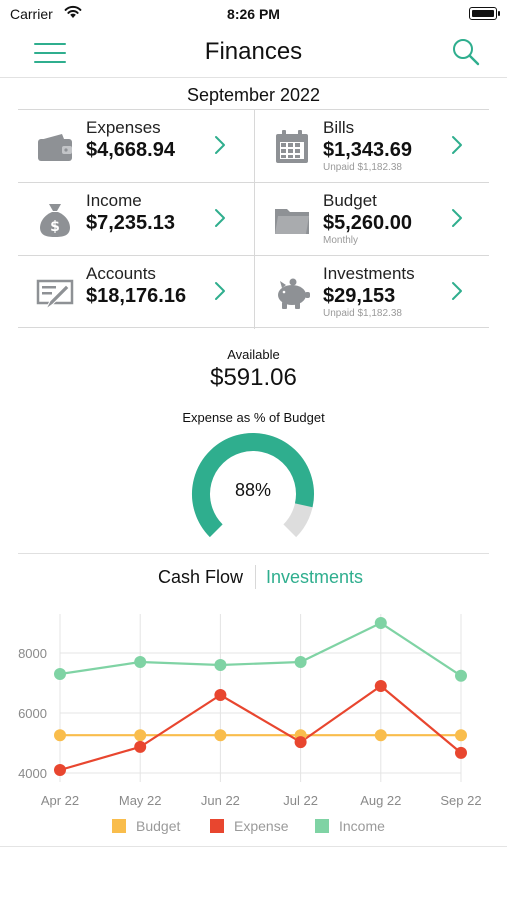  I want to click on status-time: 8:26 PM, so click(253, 14).